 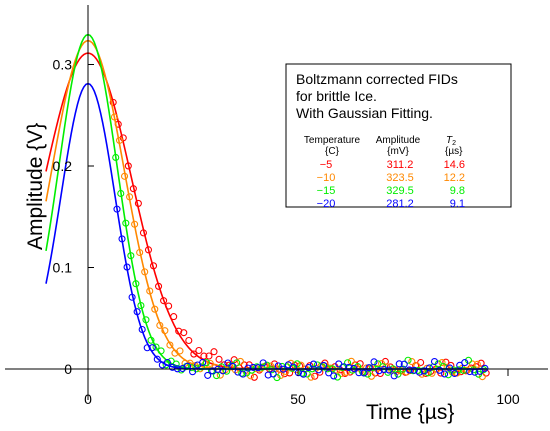 I want to click on legend-amplitude: 311.2, so click(x=400, y=165).